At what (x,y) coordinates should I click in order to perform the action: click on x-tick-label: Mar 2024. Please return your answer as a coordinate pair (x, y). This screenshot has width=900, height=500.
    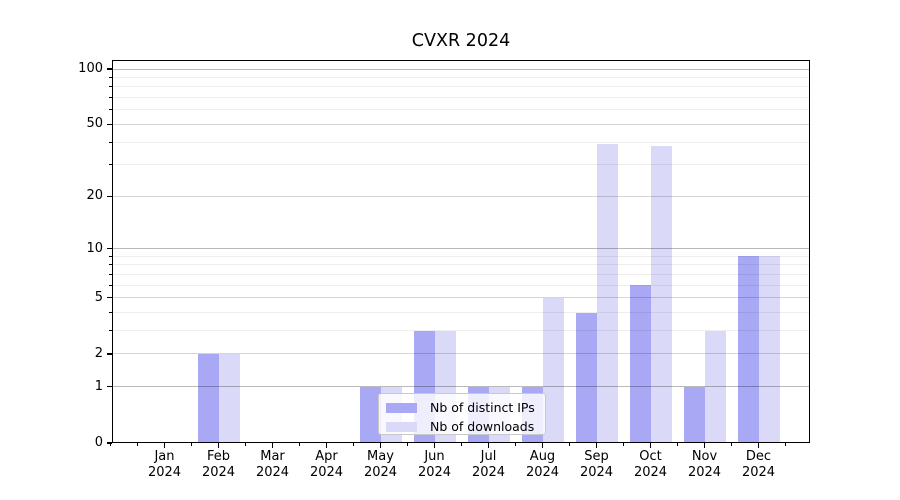
    Looking at the image, I should click on (273, 464).